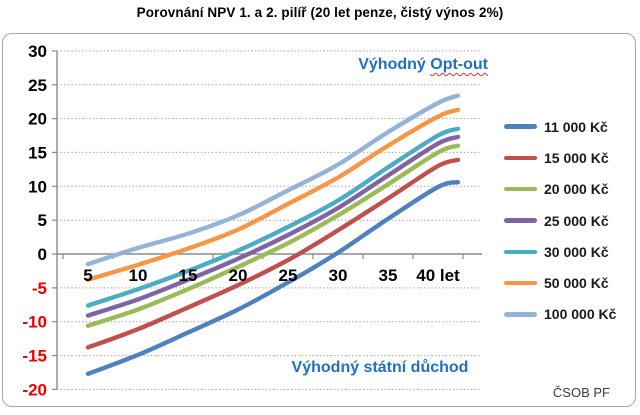 The height and width of the screenshot is (415, 640). Describe the element at coordinates (37, 186) in the screenshot. I see `y-tick-label: 10` at that location.